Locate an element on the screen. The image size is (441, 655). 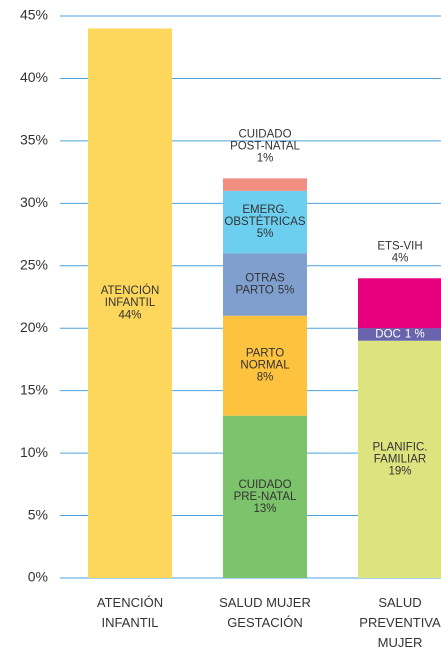
segment-label: CUIDADO POST-NATAL is located at coordinates (265, 140).